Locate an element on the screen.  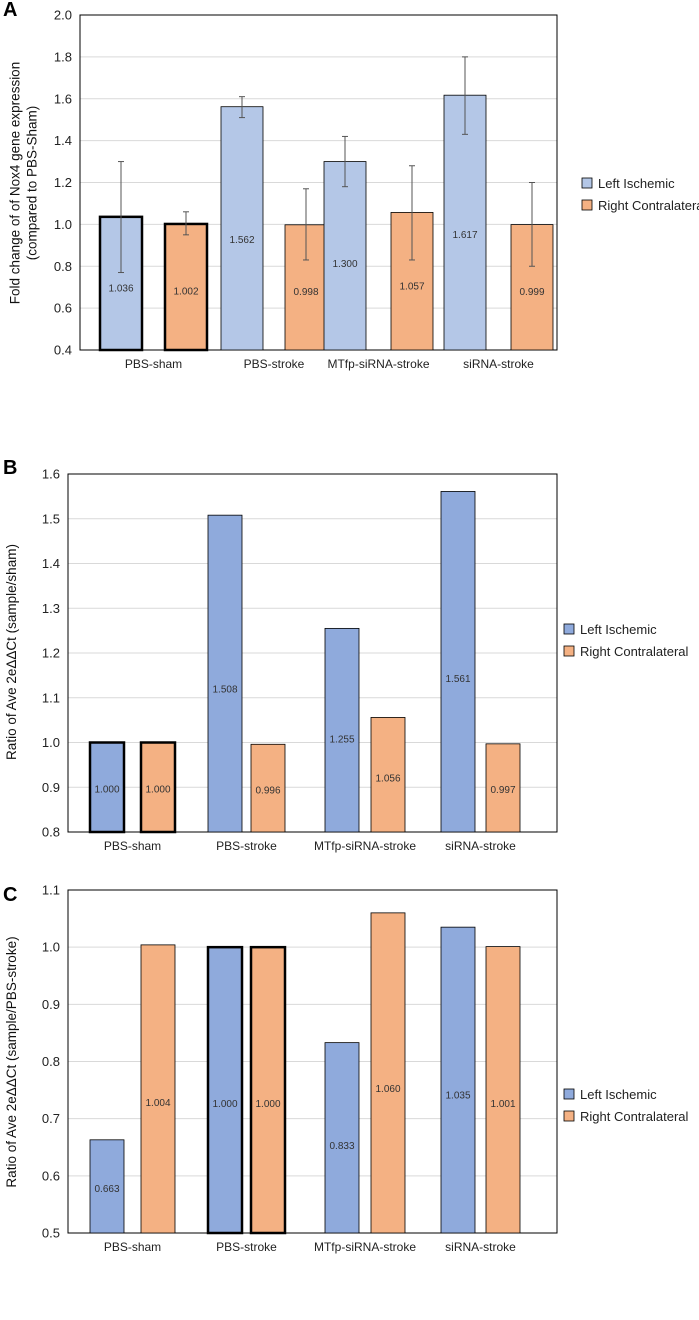
y-tick-label: 0.7 is located at coordinates (51, 1118).